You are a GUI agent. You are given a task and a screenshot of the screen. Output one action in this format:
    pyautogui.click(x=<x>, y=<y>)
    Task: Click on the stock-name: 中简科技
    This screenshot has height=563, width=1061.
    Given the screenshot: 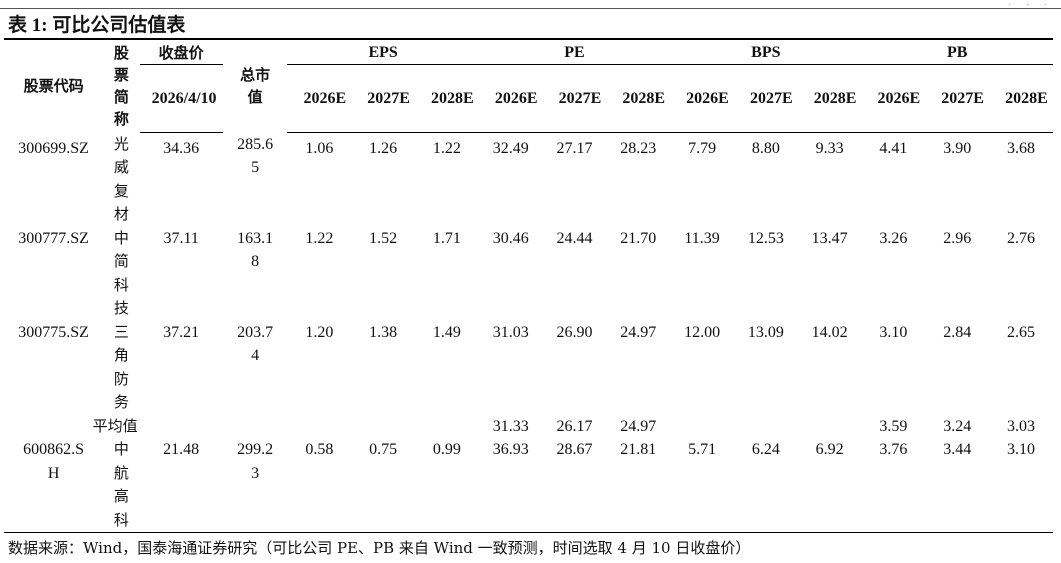 What is the action you would take?
    pyautogui.click(x=121, y=273)
    